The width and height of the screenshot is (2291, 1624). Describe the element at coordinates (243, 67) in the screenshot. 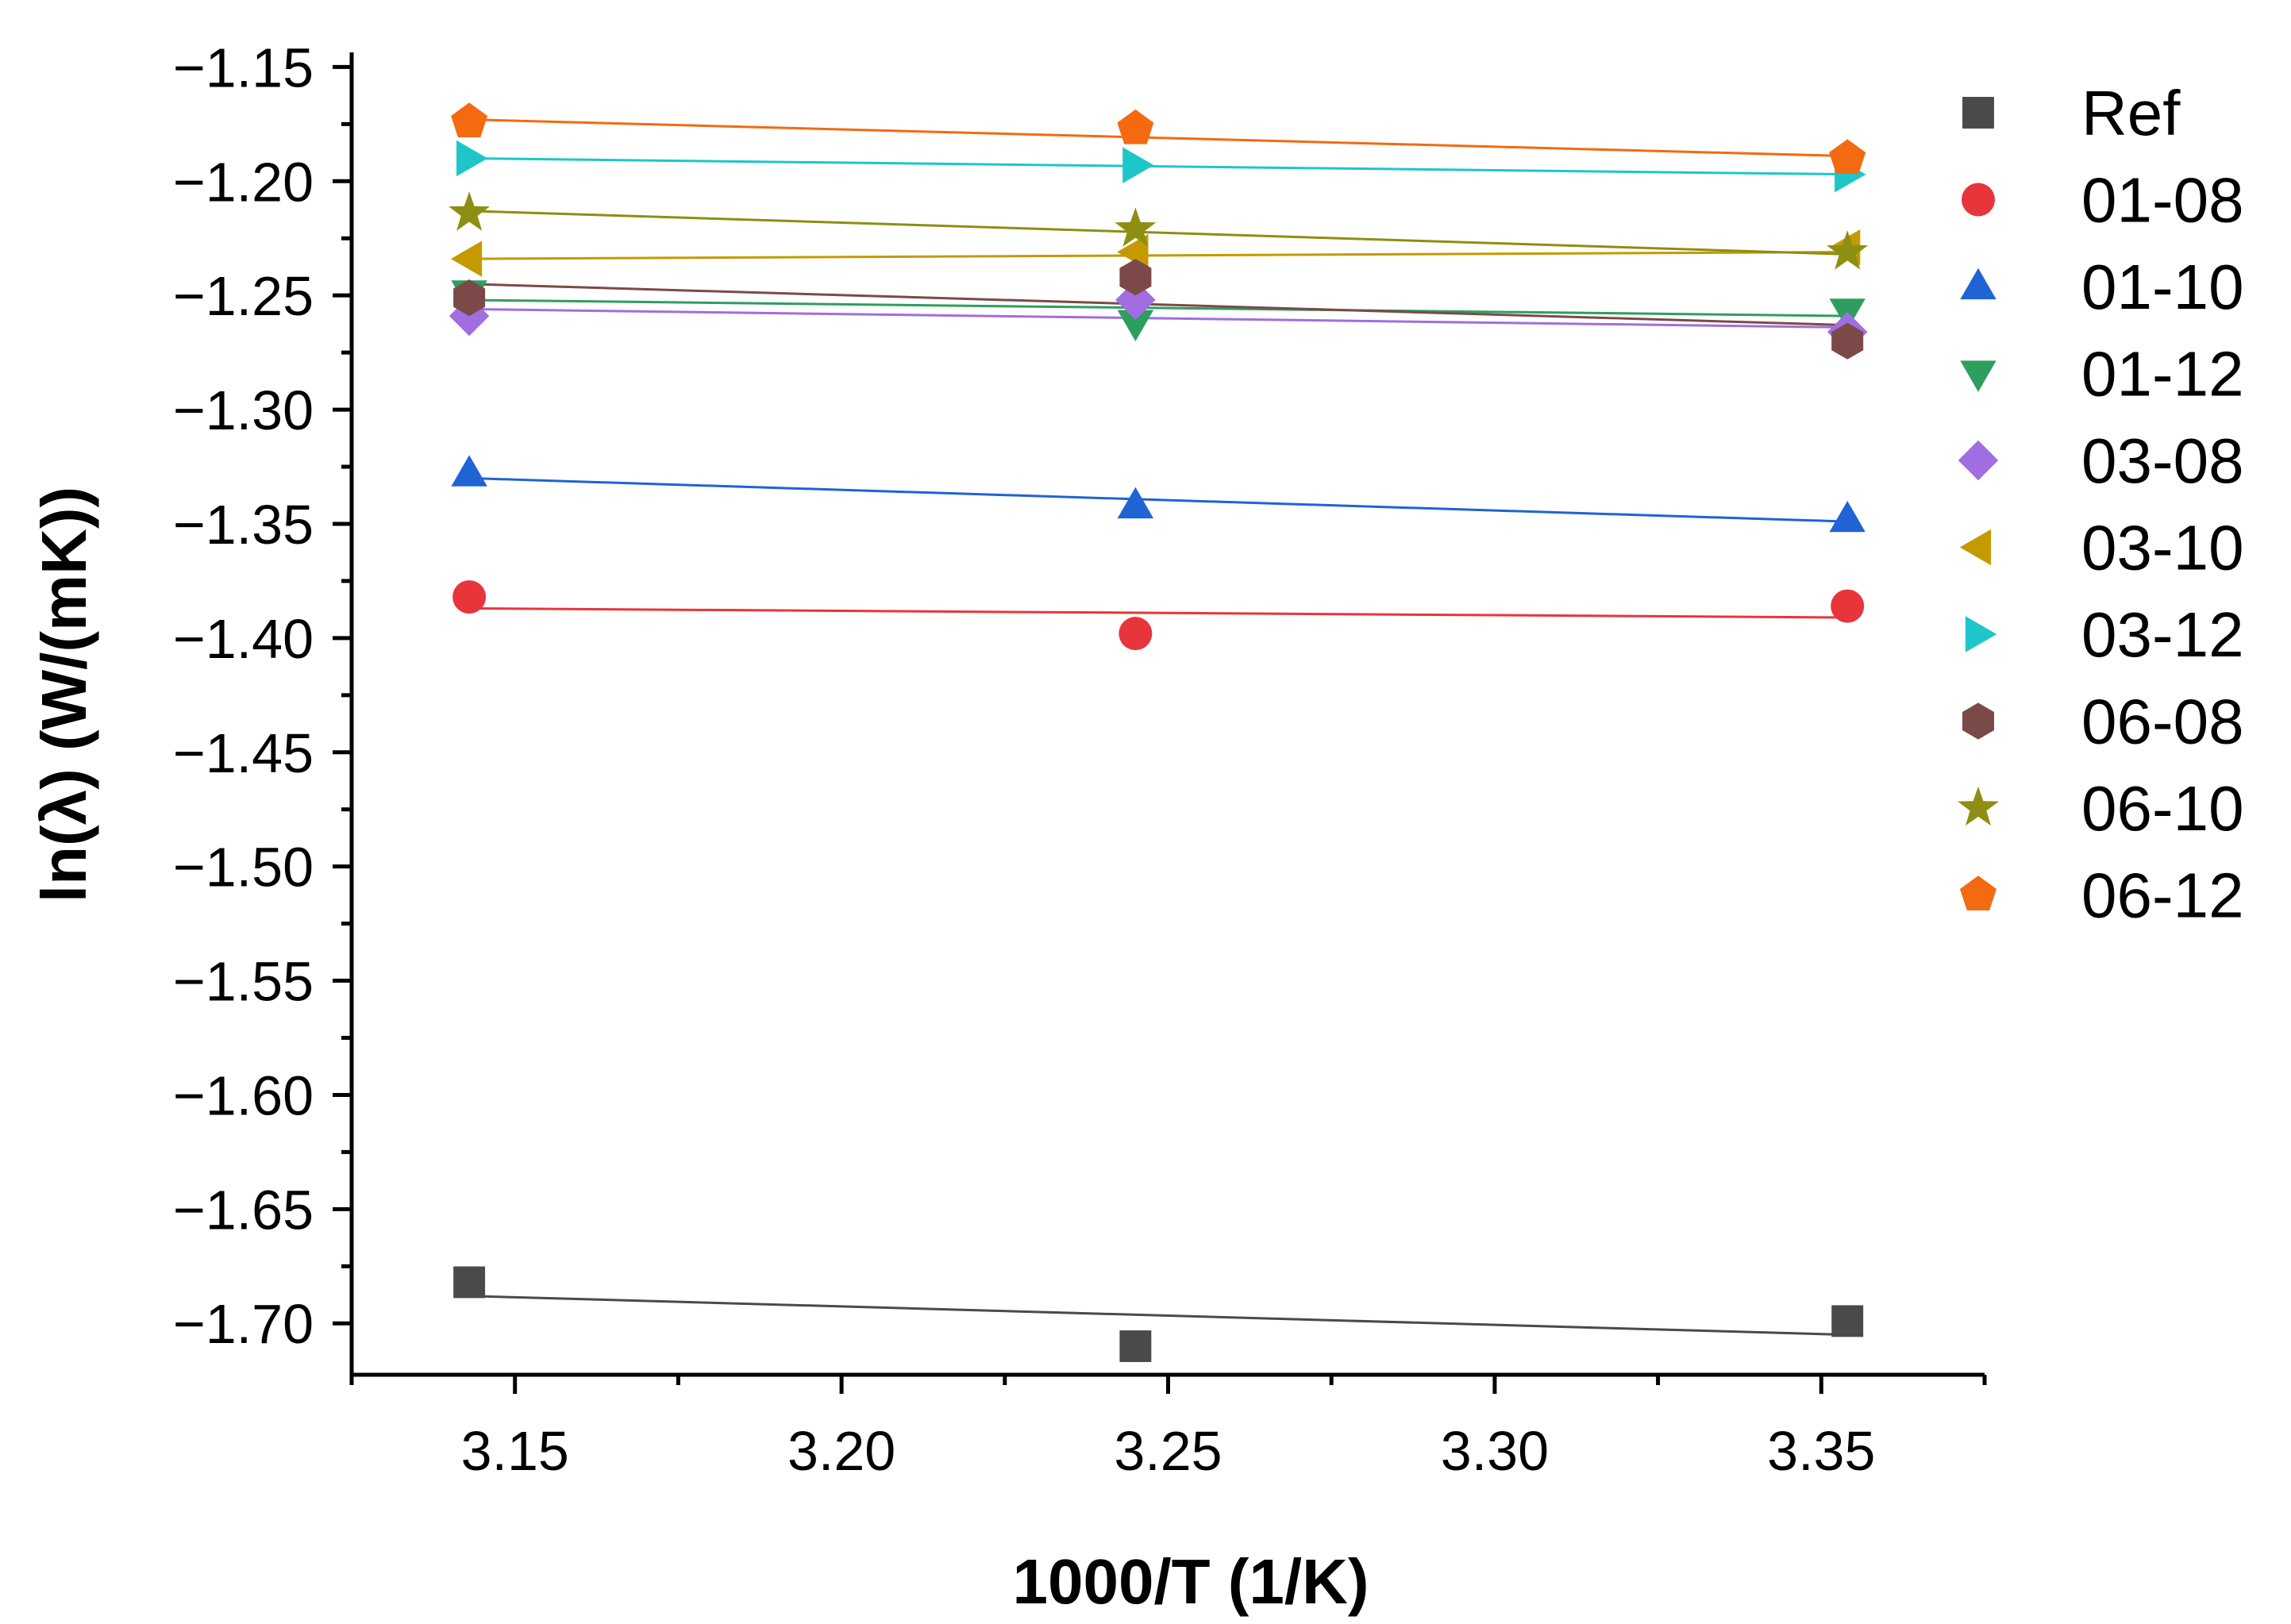

I see `y-tick-label: −1.15` at that location.